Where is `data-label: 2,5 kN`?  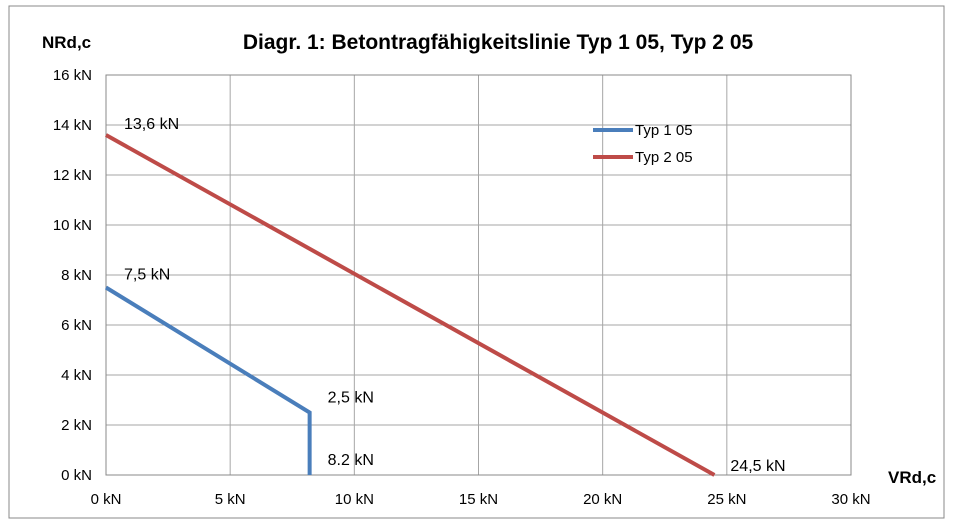 data-label: 2,5 kN is located at coordinates (351, 398).